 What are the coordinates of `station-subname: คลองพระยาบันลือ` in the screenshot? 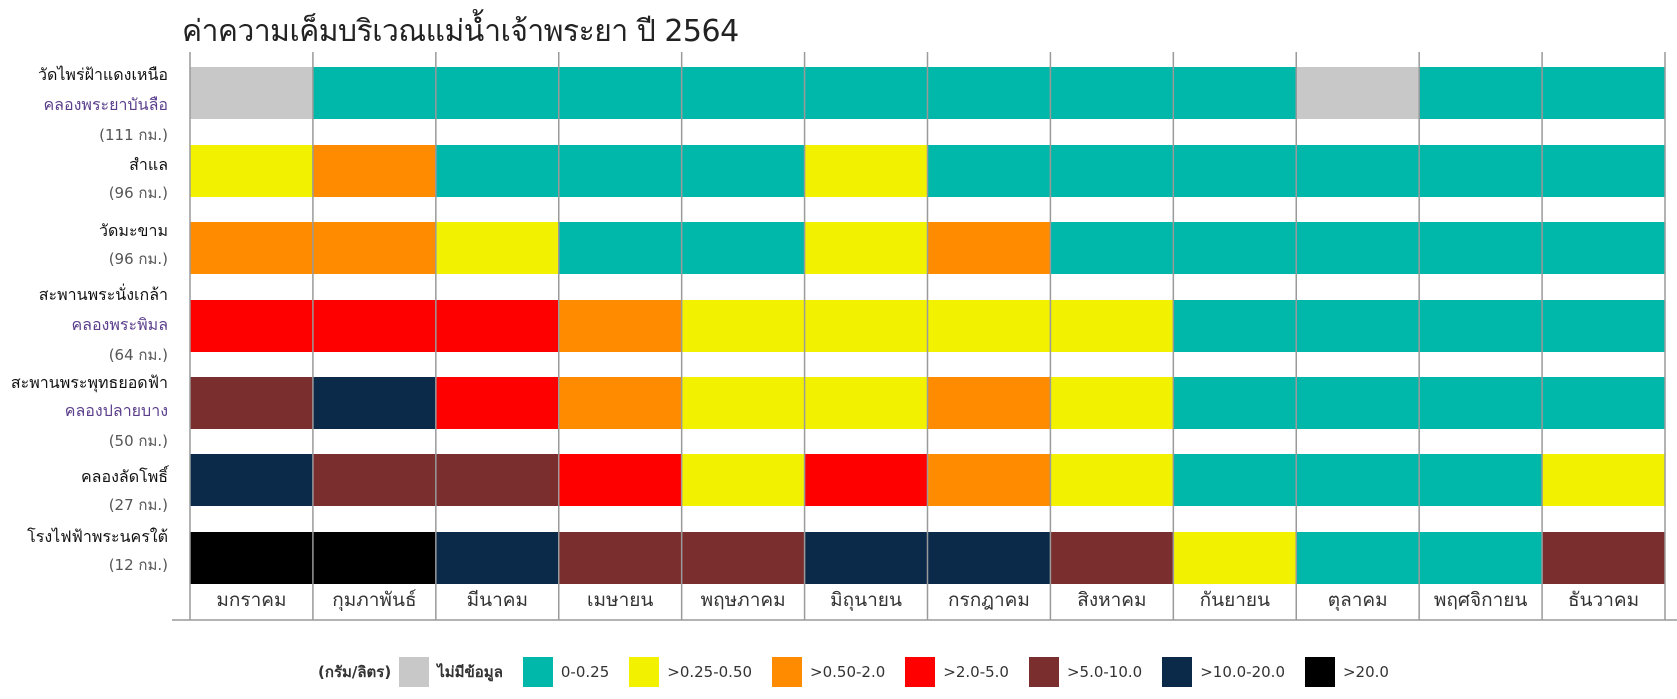 It's located at (105, 104).